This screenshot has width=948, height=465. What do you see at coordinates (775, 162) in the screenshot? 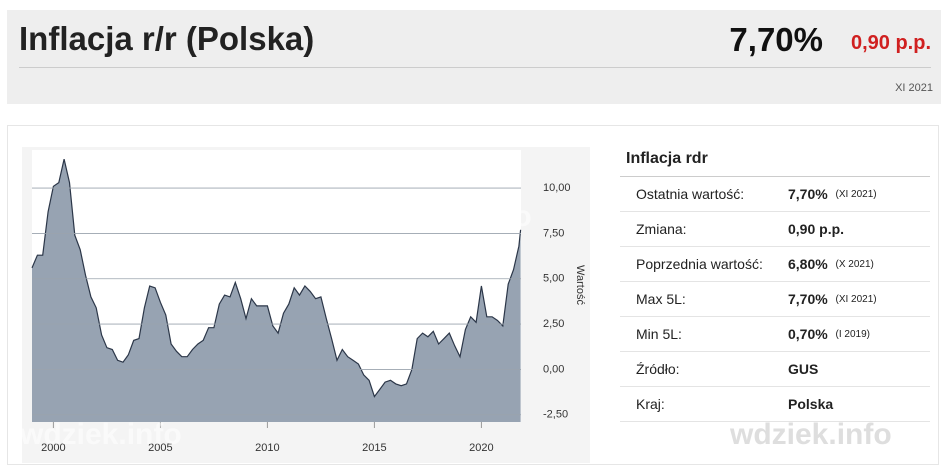
I see `table-title: Inflacja rdr` at bounding box center [775, 162].